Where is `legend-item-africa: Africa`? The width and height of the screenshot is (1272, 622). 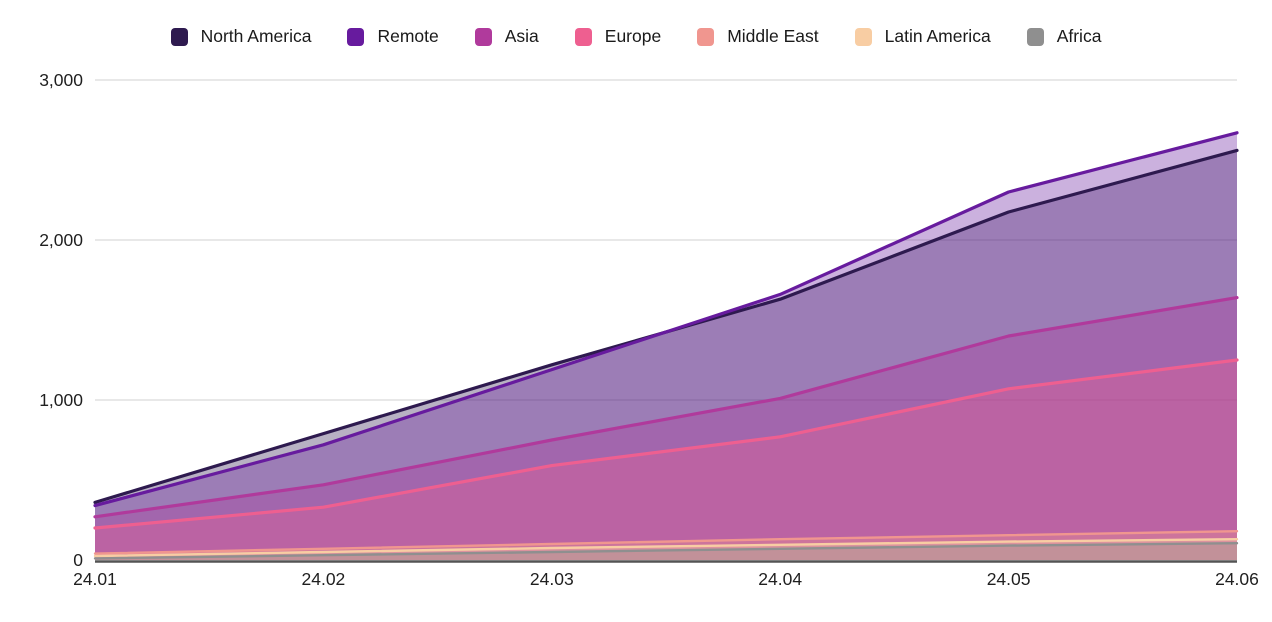 legend-item-africa: Africa is located at coordinates (1064, 36).